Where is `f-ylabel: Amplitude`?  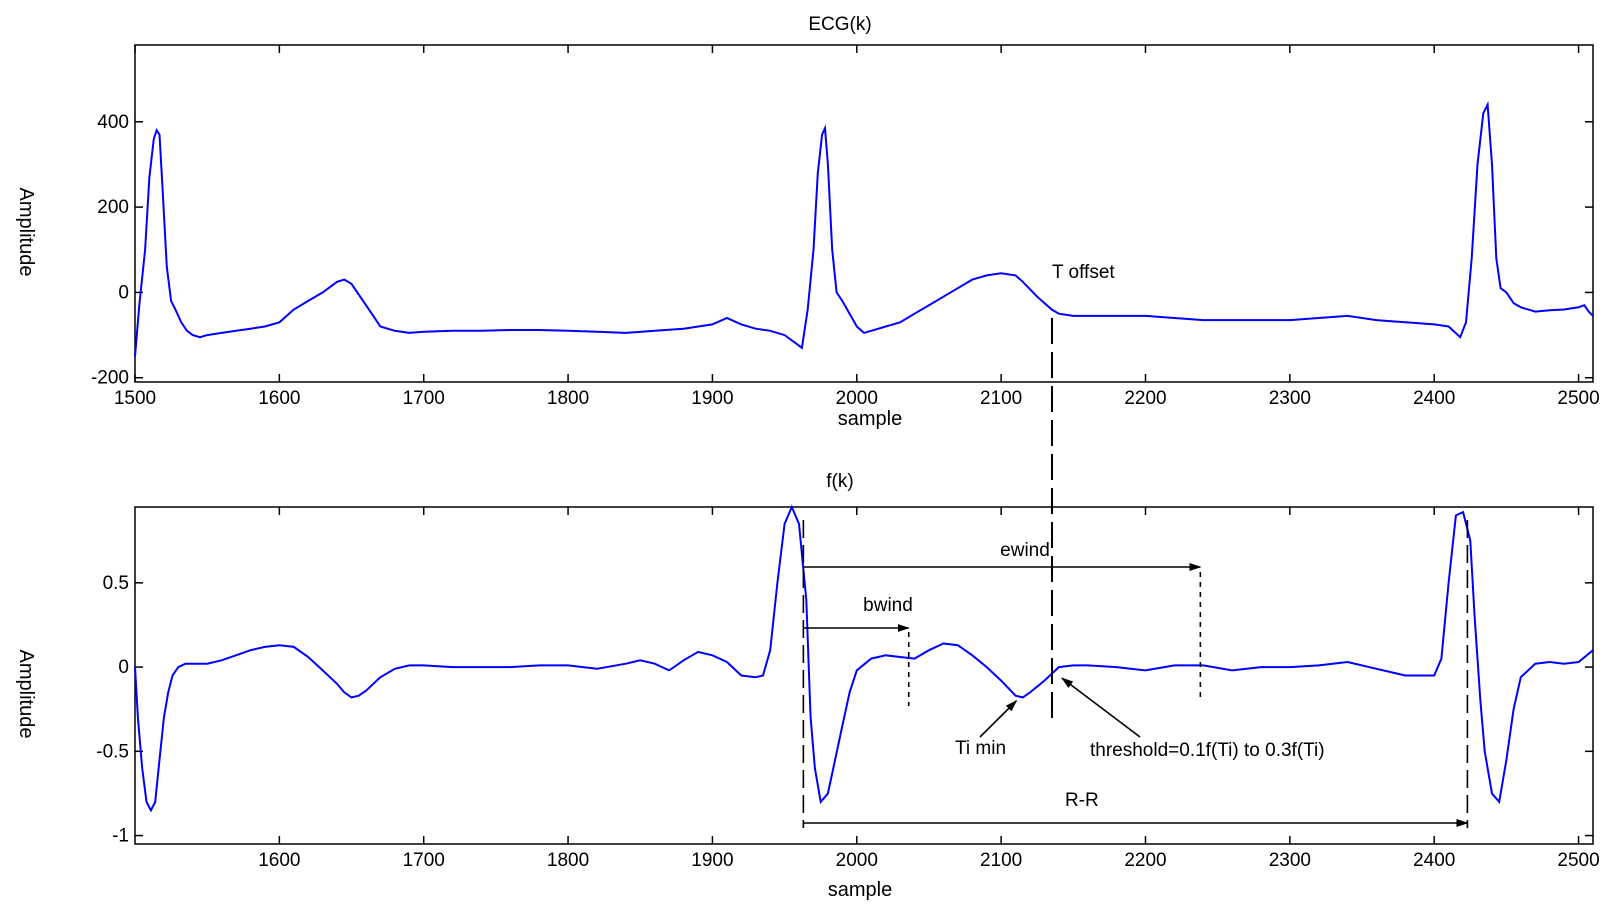 f-ylabel: Amplitude is located at coordinates (26, 694).